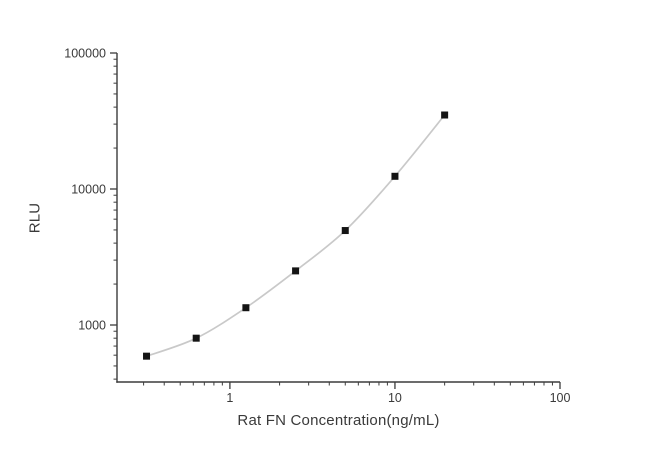  What do you see at coordinates (395, 398) in the screenshot?
I see `x-tick-label: 10` at bounding box center [395, 398].